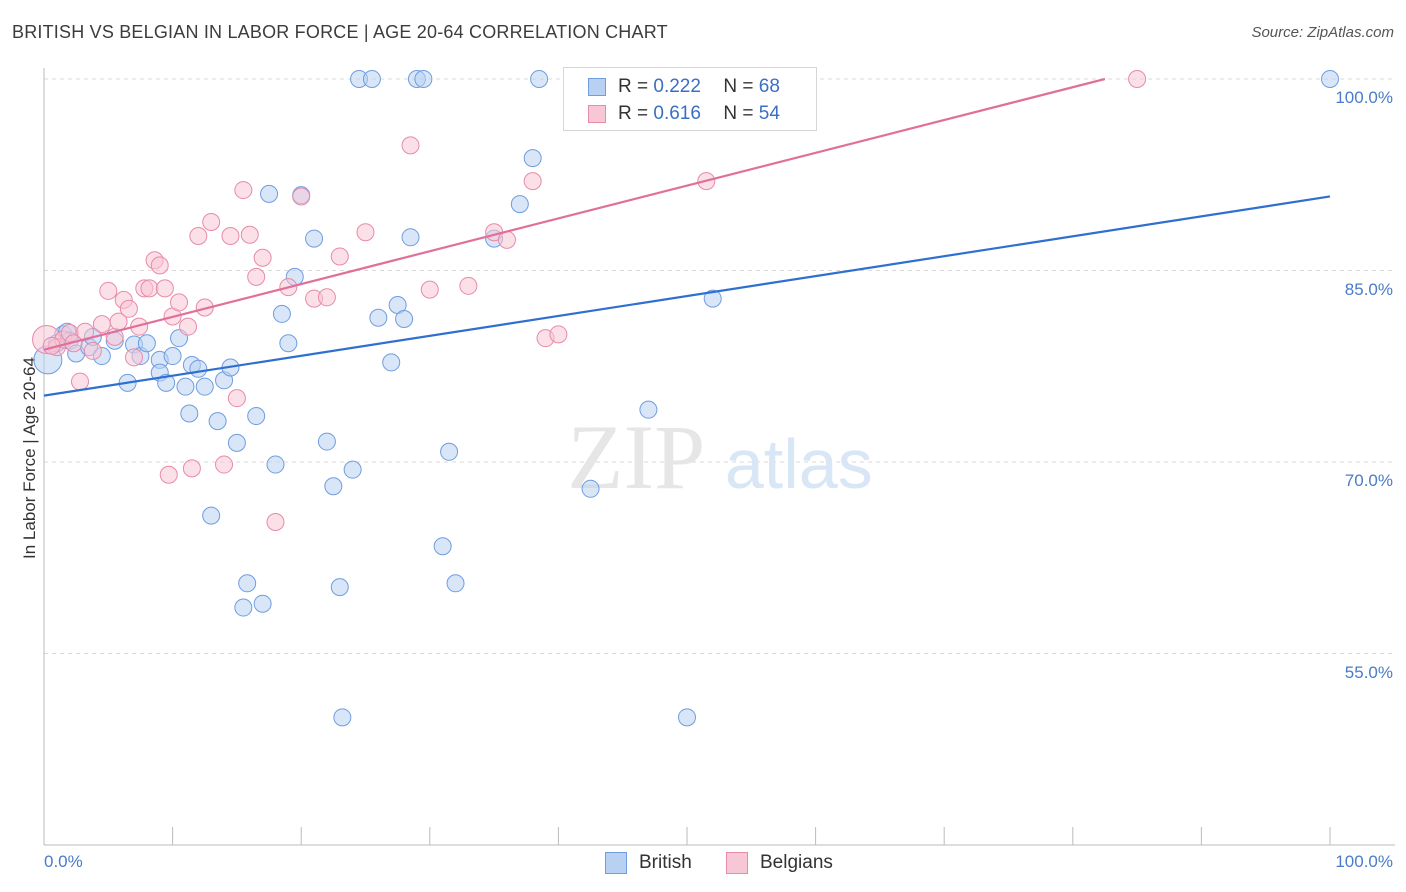 This screenshot has width=1406, height=892. Describe the element at coordinates (1368, 289) in the screenshot. I see `y-tick-label: 85.0%` at that location.